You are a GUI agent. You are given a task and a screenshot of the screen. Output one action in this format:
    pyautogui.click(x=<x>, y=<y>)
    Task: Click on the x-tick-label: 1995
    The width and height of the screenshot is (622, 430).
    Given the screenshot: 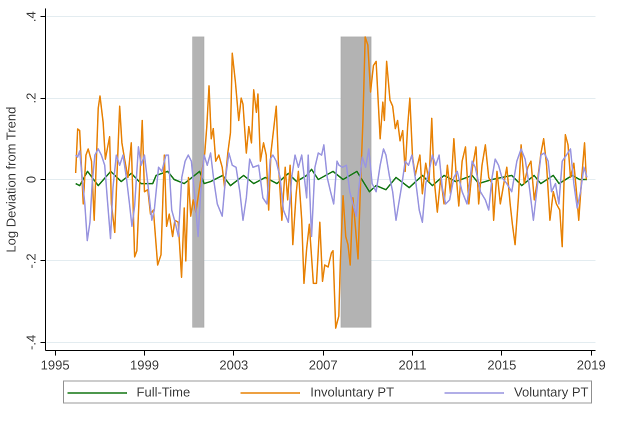 What is the action you would take?
    pyautogui.click(x=55, y=365)
    